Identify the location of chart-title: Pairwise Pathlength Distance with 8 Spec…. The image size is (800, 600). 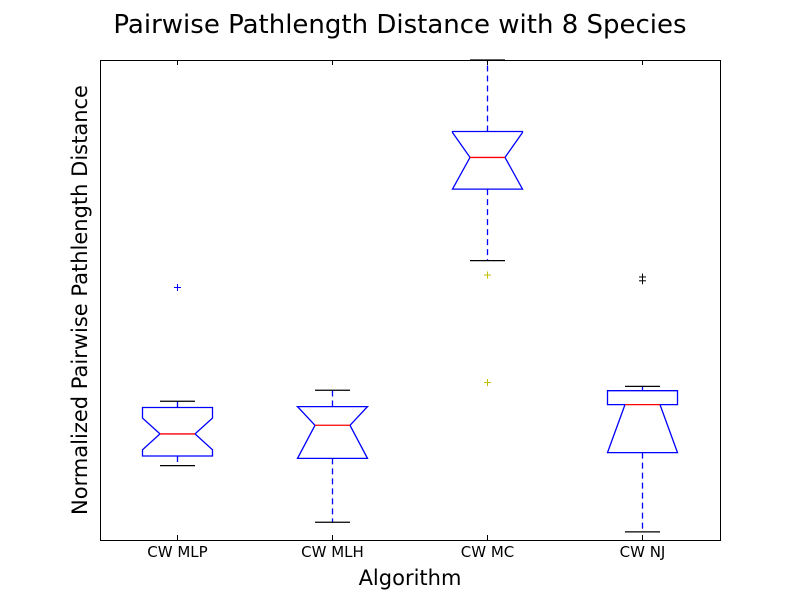
(399, 25).